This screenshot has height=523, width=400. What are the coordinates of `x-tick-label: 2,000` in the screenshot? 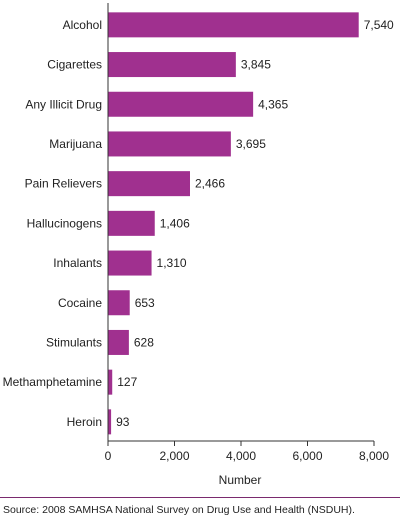 It's located at (174, 456).